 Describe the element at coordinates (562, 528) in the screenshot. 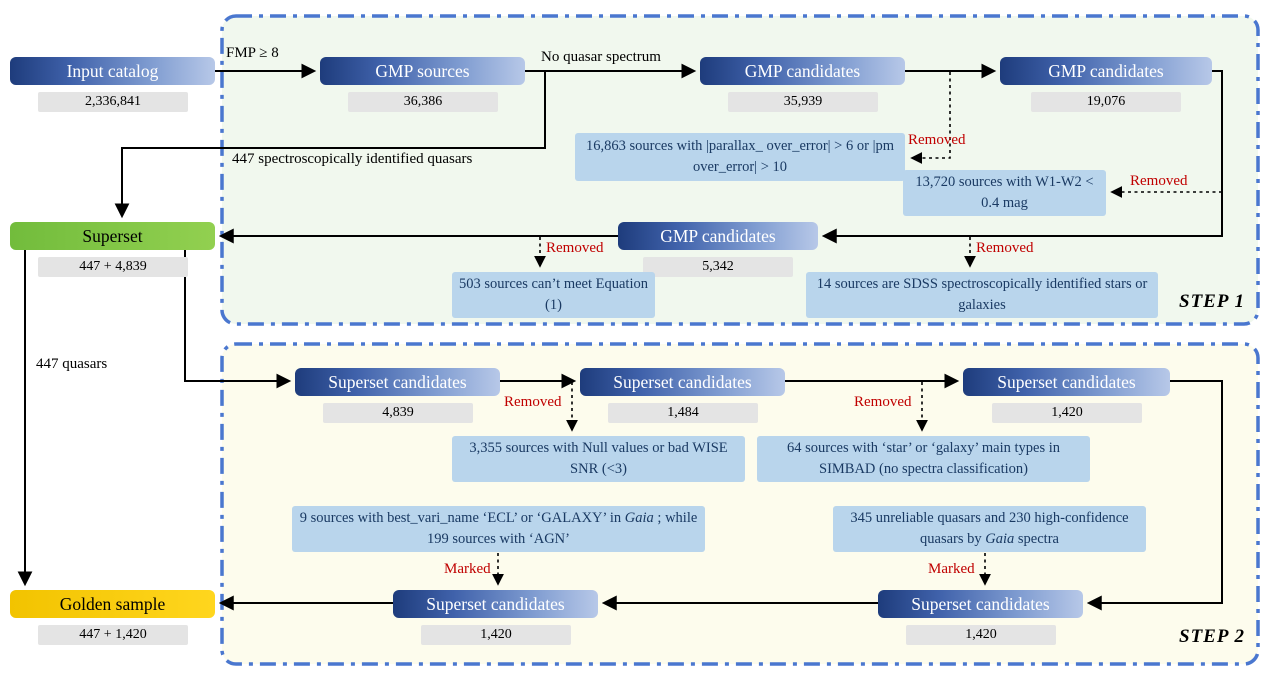

I see `text-part: ; while 199 sources with ‘AGN’` at that location.